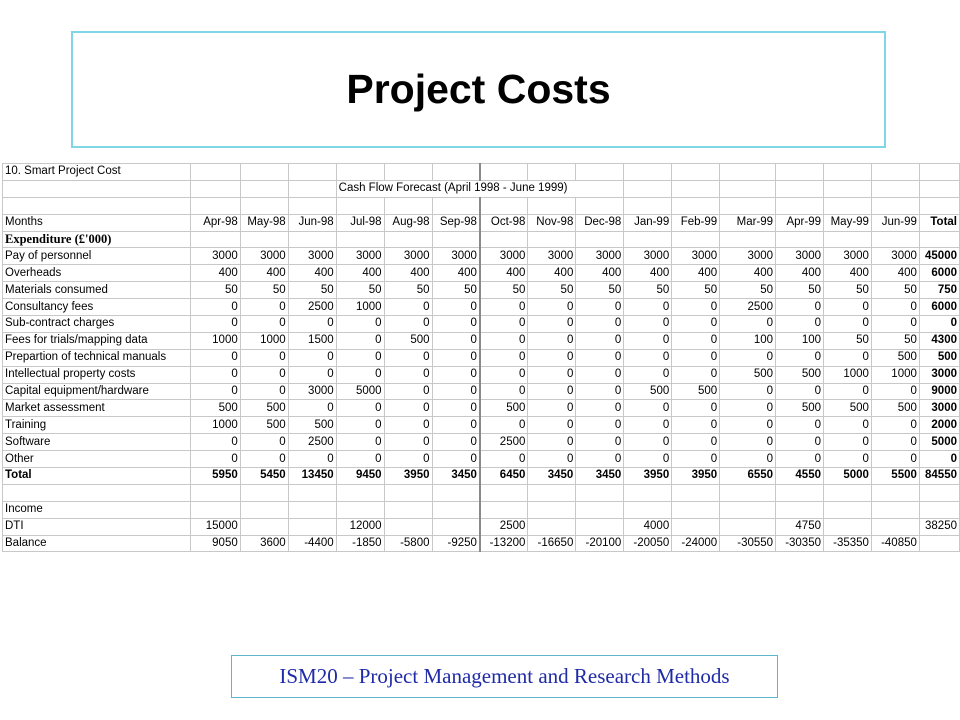 This screenshot has width=960, height=720. What do you see at coordinates (360, 543) in the screenshot?
I see `balance-value: -1850` at bounding box center [360, 543].